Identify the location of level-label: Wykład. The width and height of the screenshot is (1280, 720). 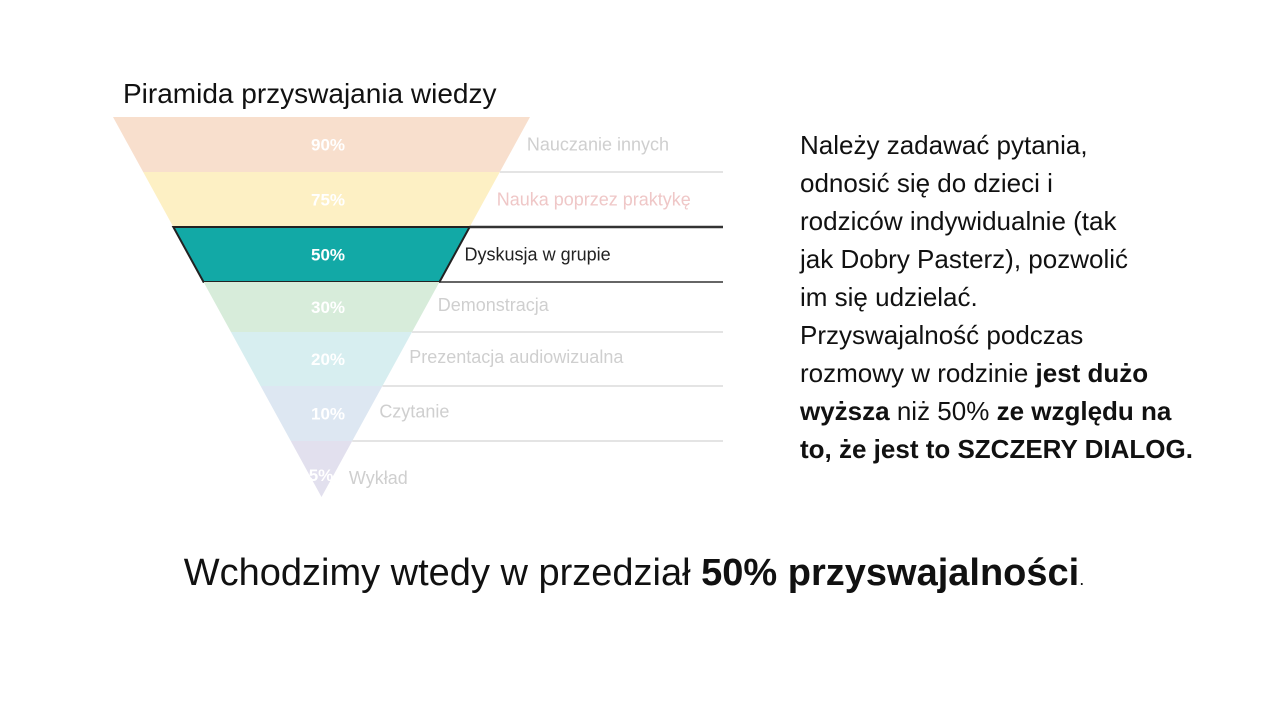
(378, 478).